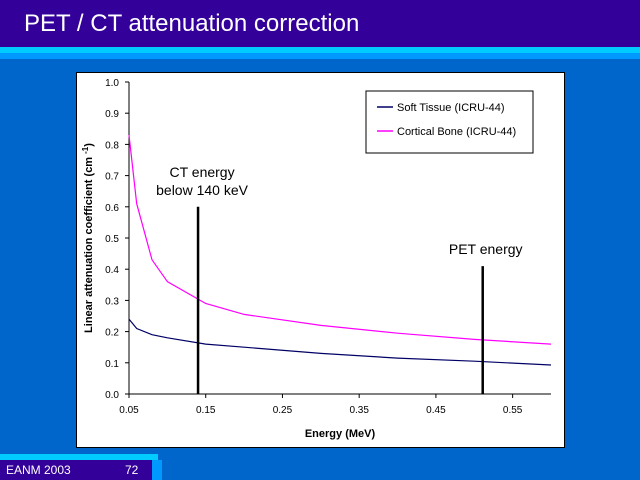  What do you see at coordinates (112, 83) in the screenshot?
I see `y-tick-label: 1.0` at bounding box center [112, 83].